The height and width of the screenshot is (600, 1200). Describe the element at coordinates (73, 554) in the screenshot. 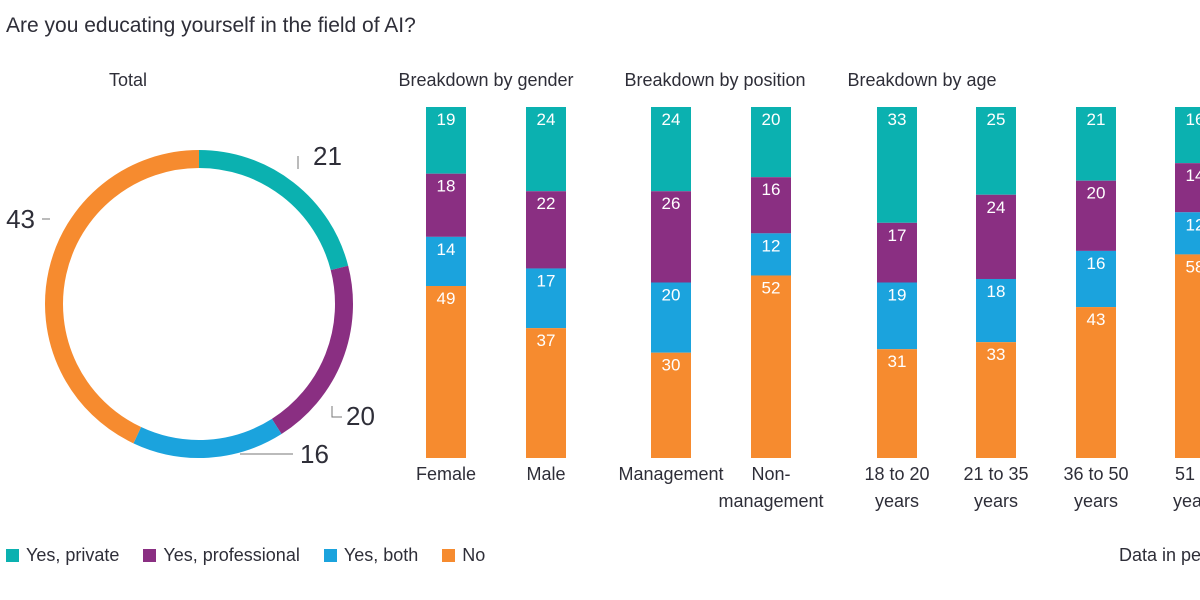

I see `legend-label-yes-private: Yes, private` at that location.